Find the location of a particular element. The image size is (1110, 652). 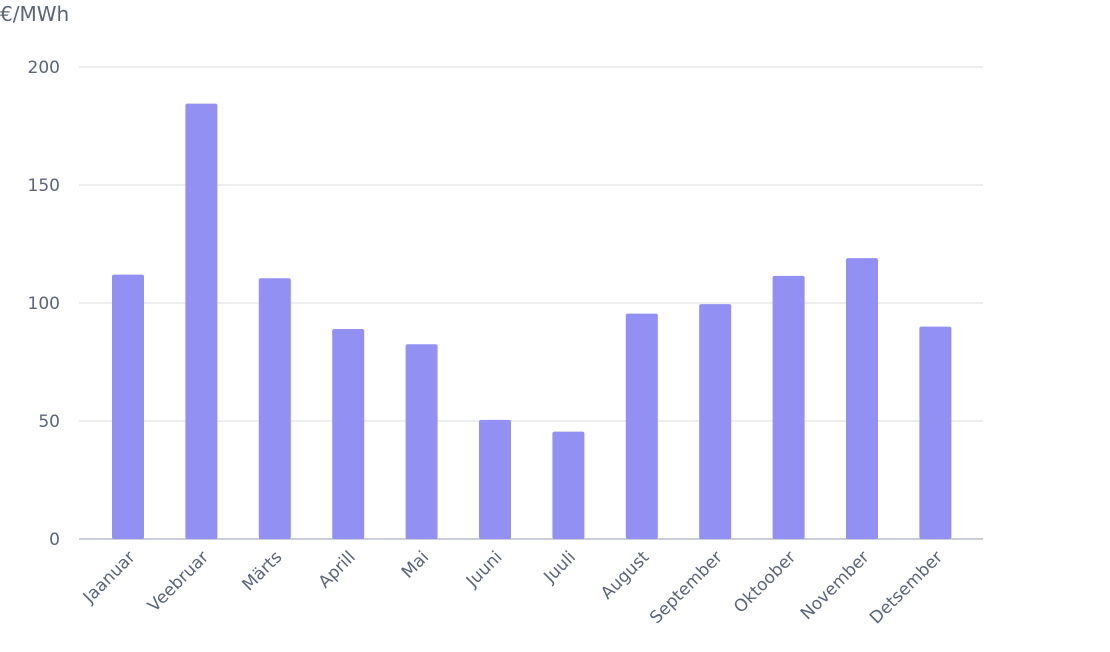

bar-september is located at coordinates (715, 421).